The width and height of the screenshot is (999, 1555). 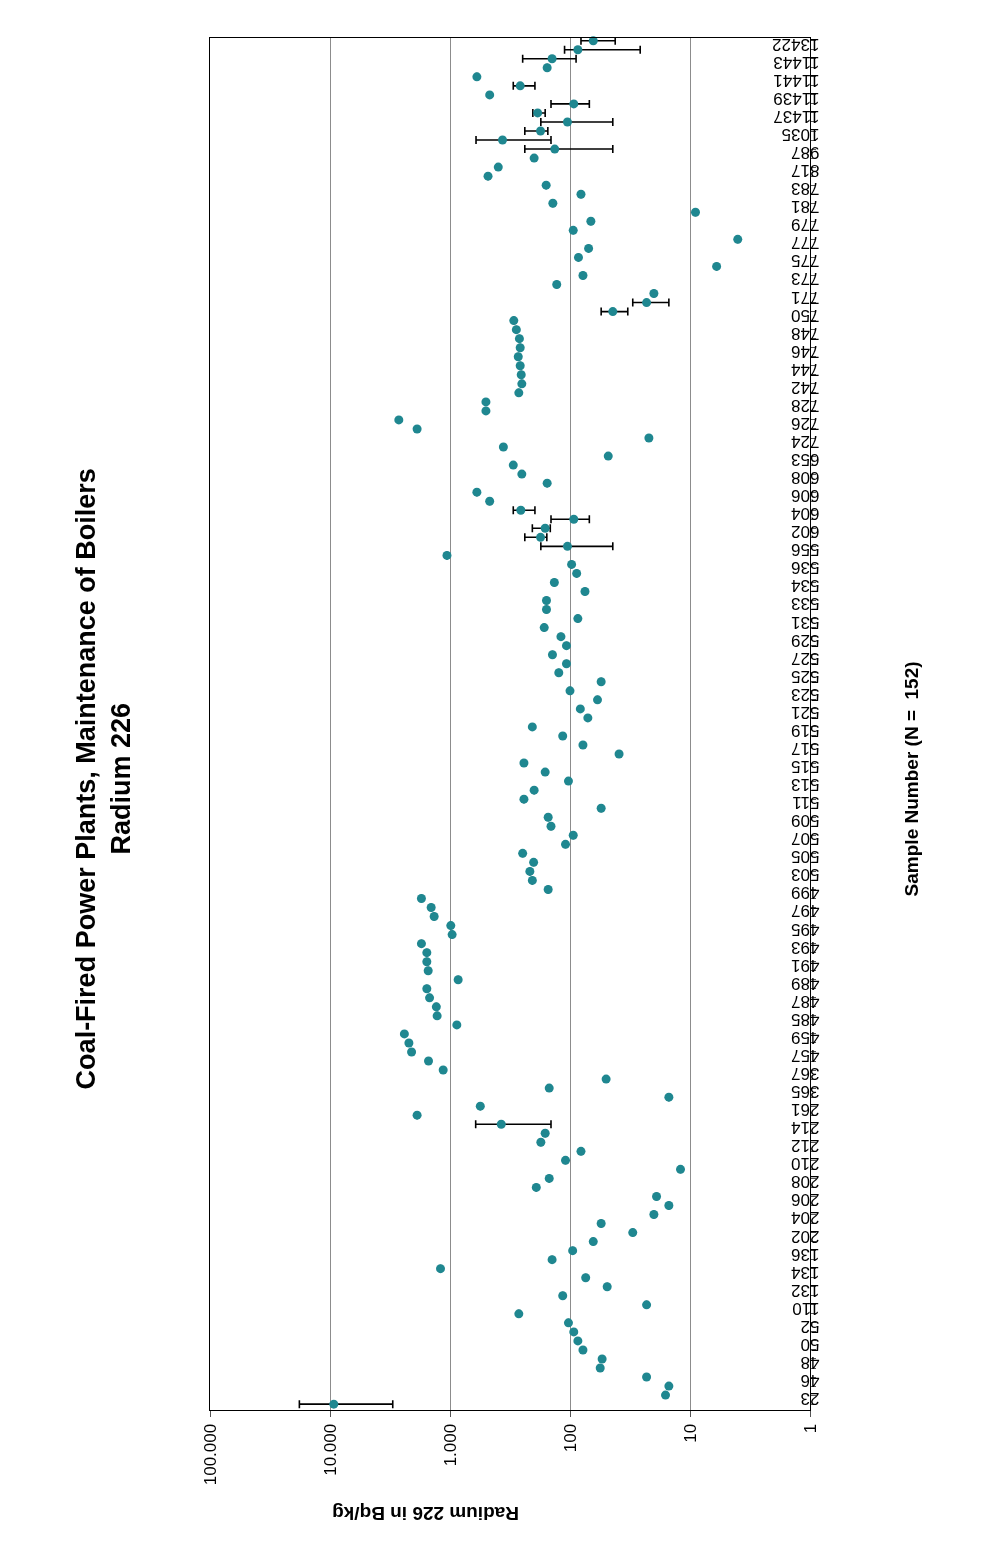 What do you see at coordinates (805, 911) in the screenshot?
I see `y-tick-label: 497` at bounding box center [805, 911].